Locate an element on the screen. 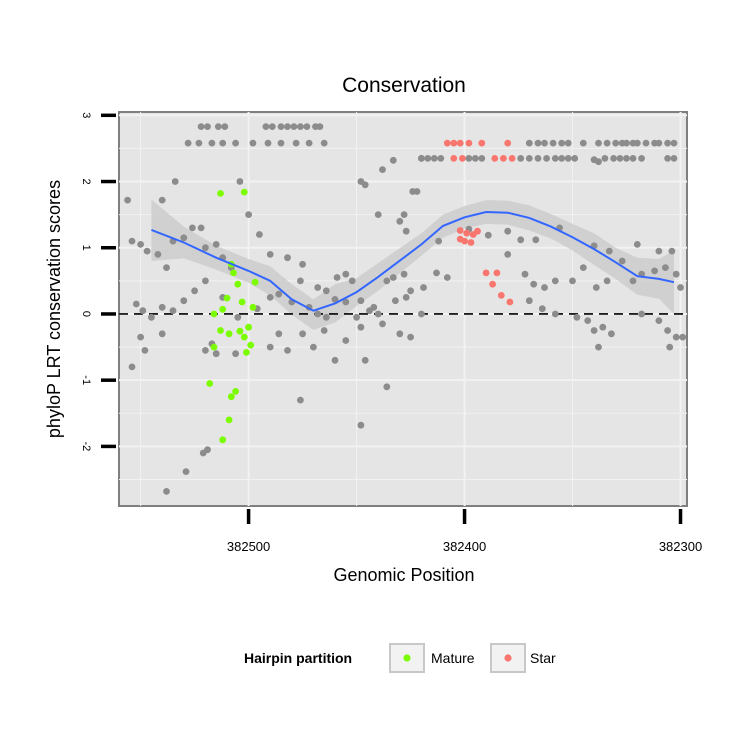 Image resolution: width=750 pixels, height=755 pixels. legend-marker-star is located at coordinates (508, 658).